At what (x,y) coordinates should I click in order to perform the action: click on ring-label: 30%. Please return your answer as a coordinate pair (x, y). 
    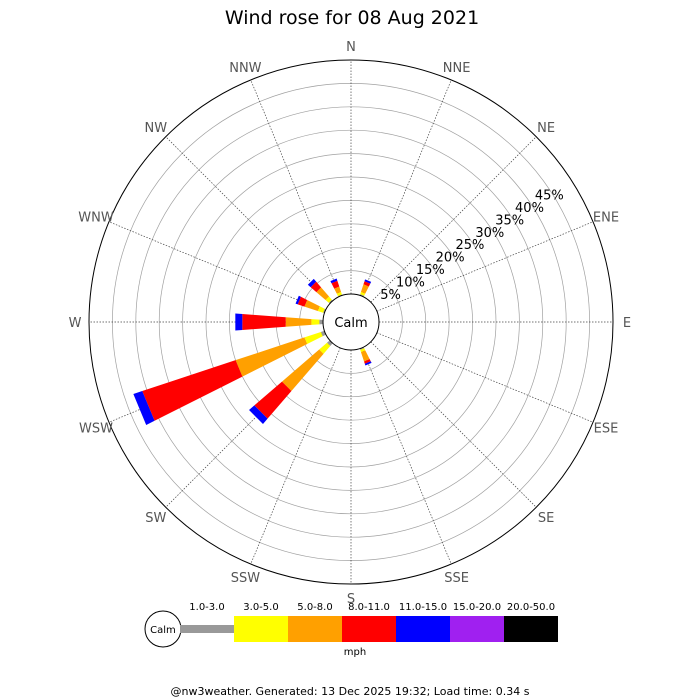
    Looking at the image, I should click on (489, 233).